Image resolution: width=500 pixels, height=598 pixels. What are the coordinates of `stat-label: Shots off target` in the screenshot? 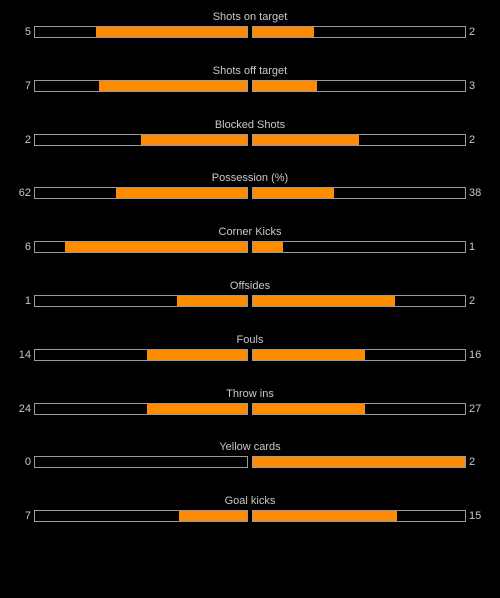 It's located at (250, 70).